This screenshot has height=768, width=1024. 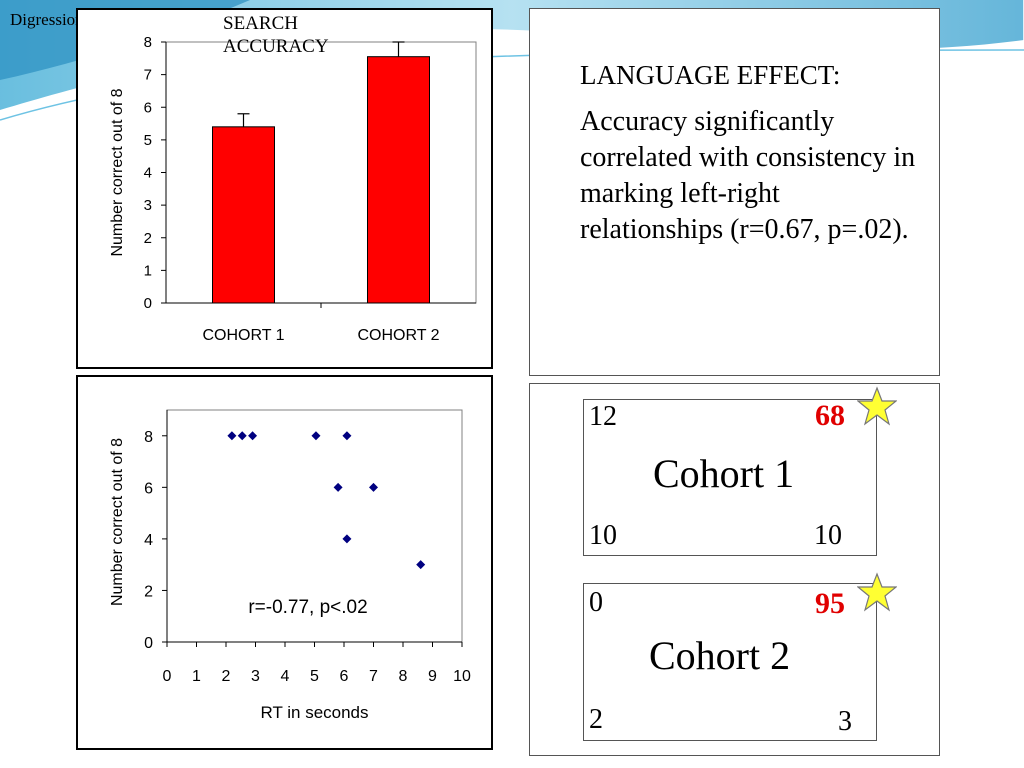 What do you see at coordinates (314, 676) in the screenshot?
I see `x-tick-label: 5` at bounding box center [314, 676].